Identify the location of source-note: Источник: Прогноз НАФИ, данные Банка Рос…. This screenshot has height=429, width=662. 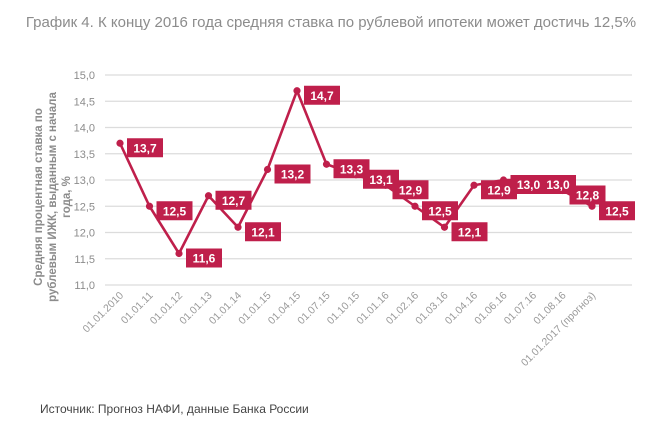
(174, 409).